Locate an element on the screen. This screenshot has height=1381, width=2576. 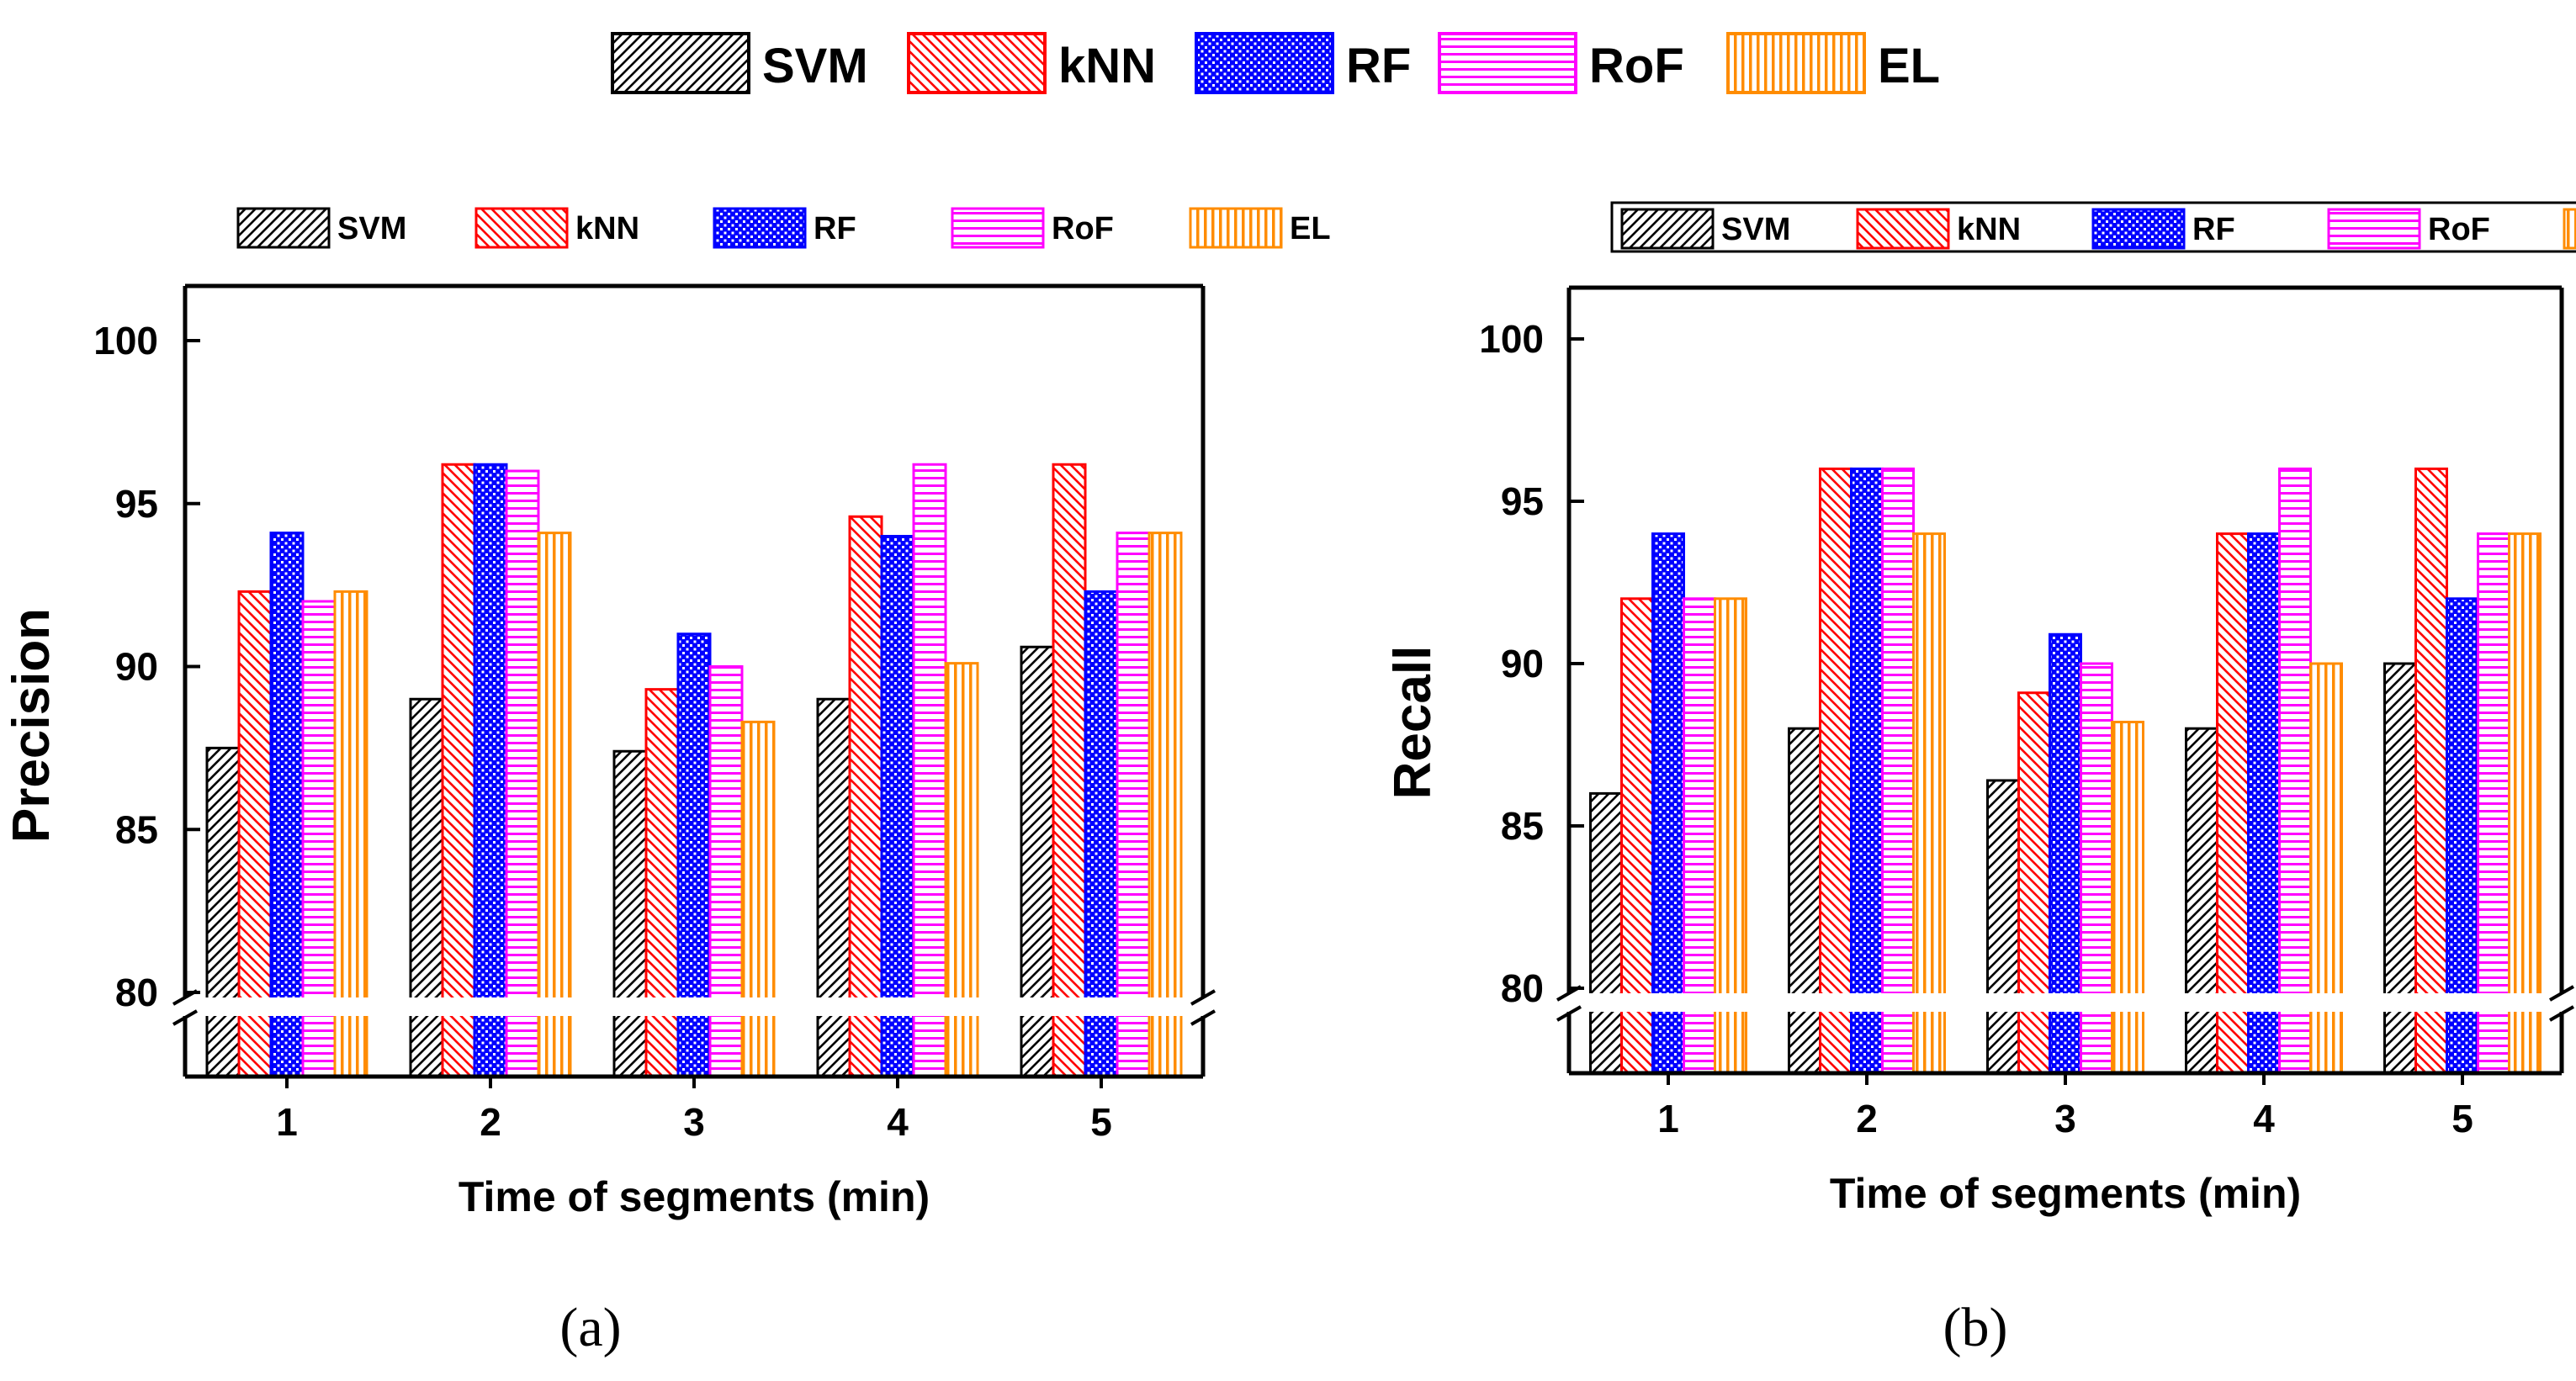
y-axis-ticks: 80 85 90 95 100 is located at coordinates (146, 666).